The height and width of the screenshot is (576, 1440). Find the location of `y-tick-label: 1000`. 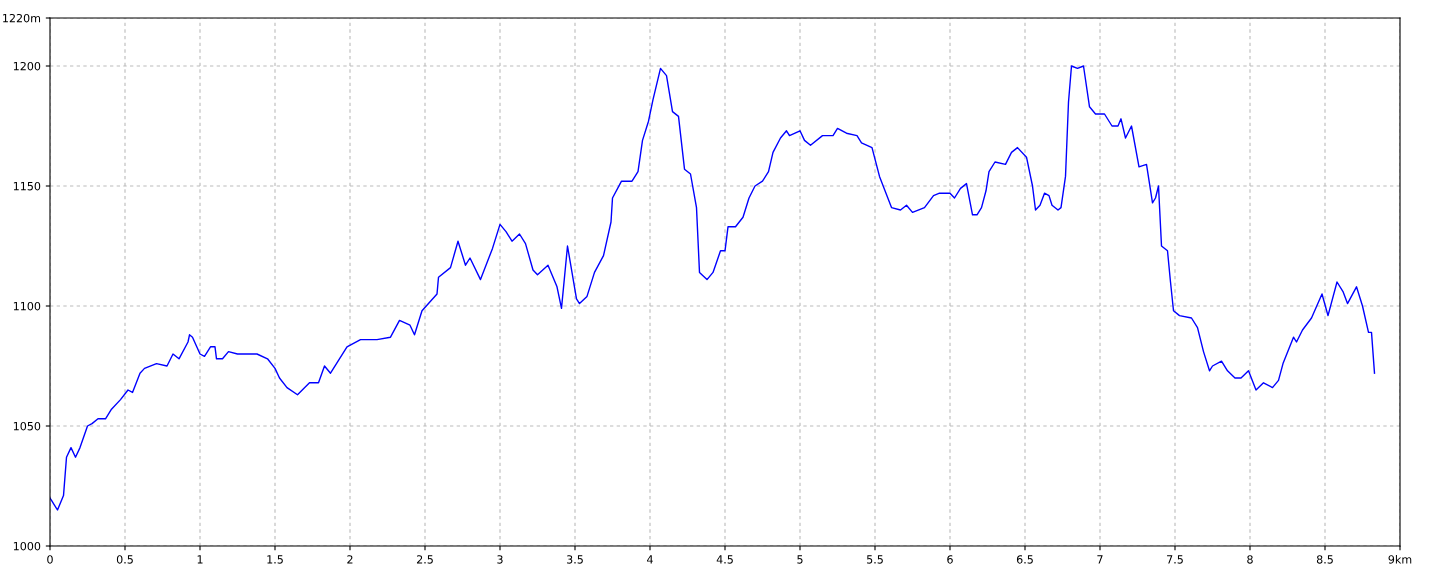

y-tick-label: 1000 is located at coordinates (27, 546).